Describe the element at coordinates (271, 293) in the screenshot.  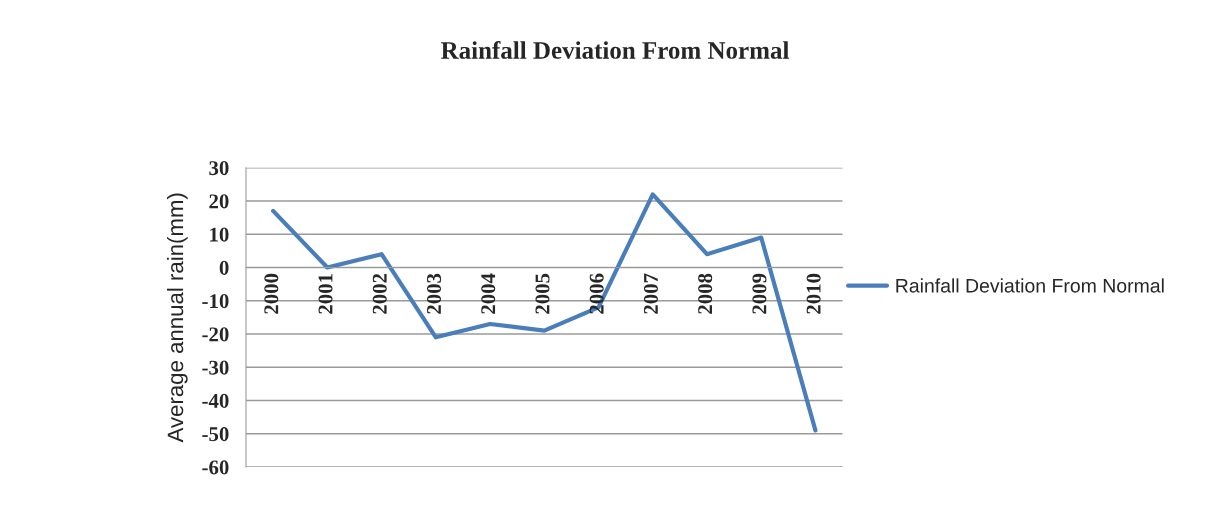
I see `x-tick-label: 2000` at that location.